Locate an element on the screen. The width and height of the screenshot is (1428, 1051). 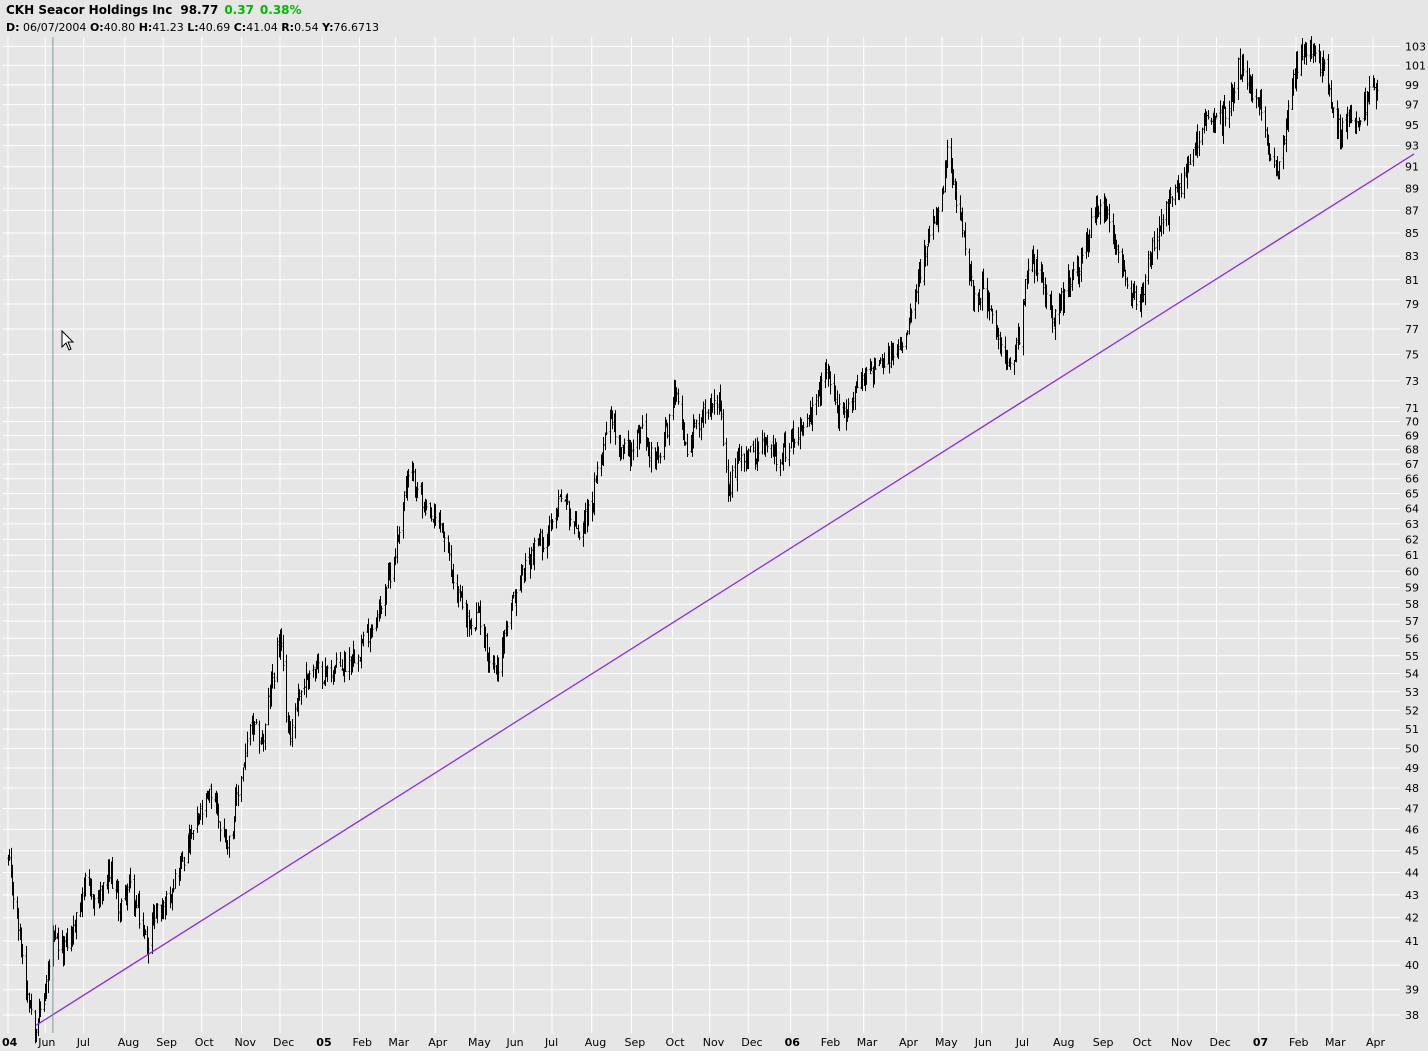
y-tick-label: 44 is located at coordinates (1412, 873).